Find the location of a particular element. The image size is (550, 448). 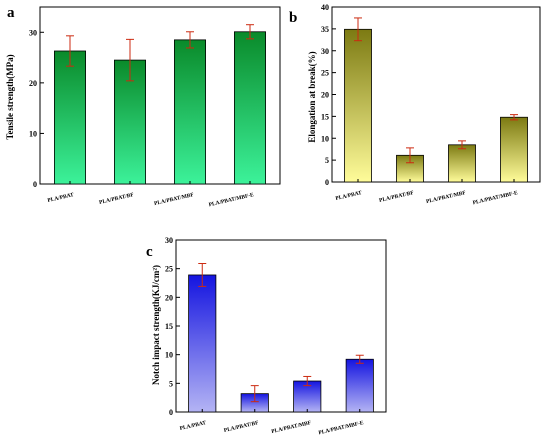

panel-letter: c is located at coordinates (149, 252).